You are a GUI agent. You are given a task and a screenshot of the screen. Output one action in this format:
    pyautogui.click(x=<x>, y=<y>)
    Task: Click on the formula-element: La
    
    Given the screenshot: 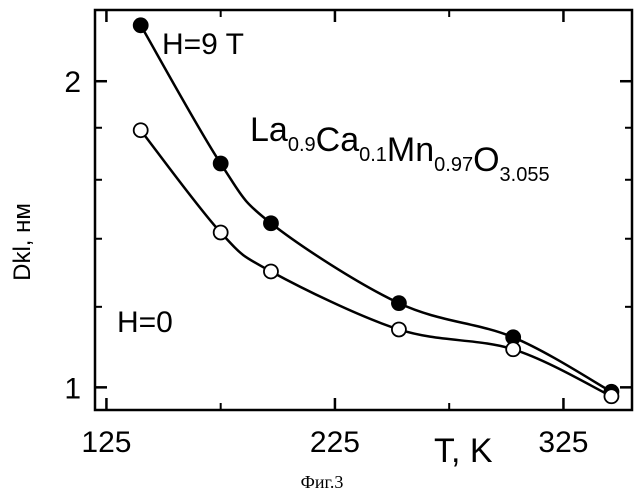 What is the action you would take?
    pyautogui.click(x=269, y=130)
    